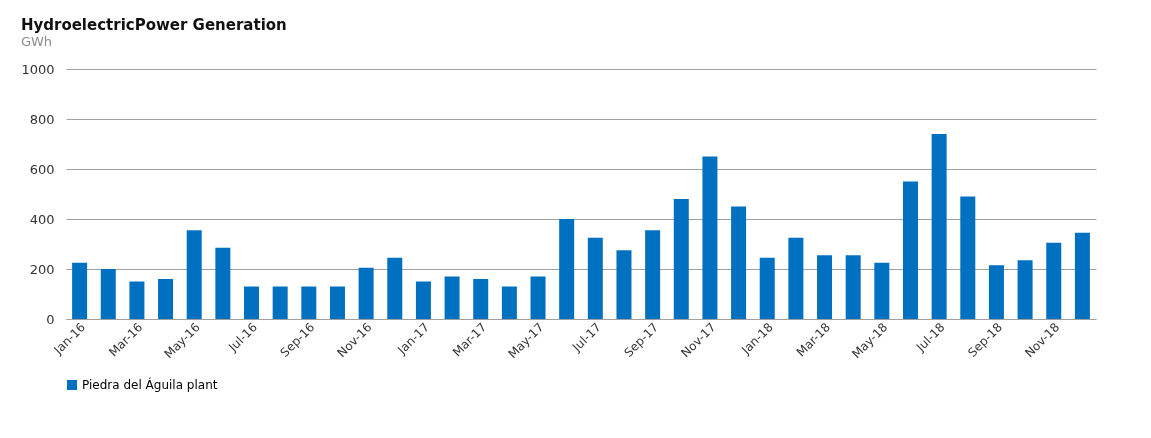 Image resolution: width=1151 pixels, height=438 pixels. What do you see at coordinates (36, 41) in the screenshot?
I see `chart-subtitle: GWh` at bounding box center [36, 41].